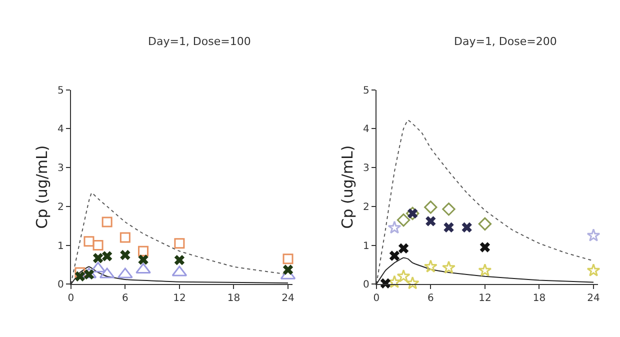 Image resolution: width=620 pixels, height=337 pixels. What do you see at coordinates (505, 41) in the screenshot?
I see `chart-title: Day=1, Dose=200` at bounding box center [505, 41].